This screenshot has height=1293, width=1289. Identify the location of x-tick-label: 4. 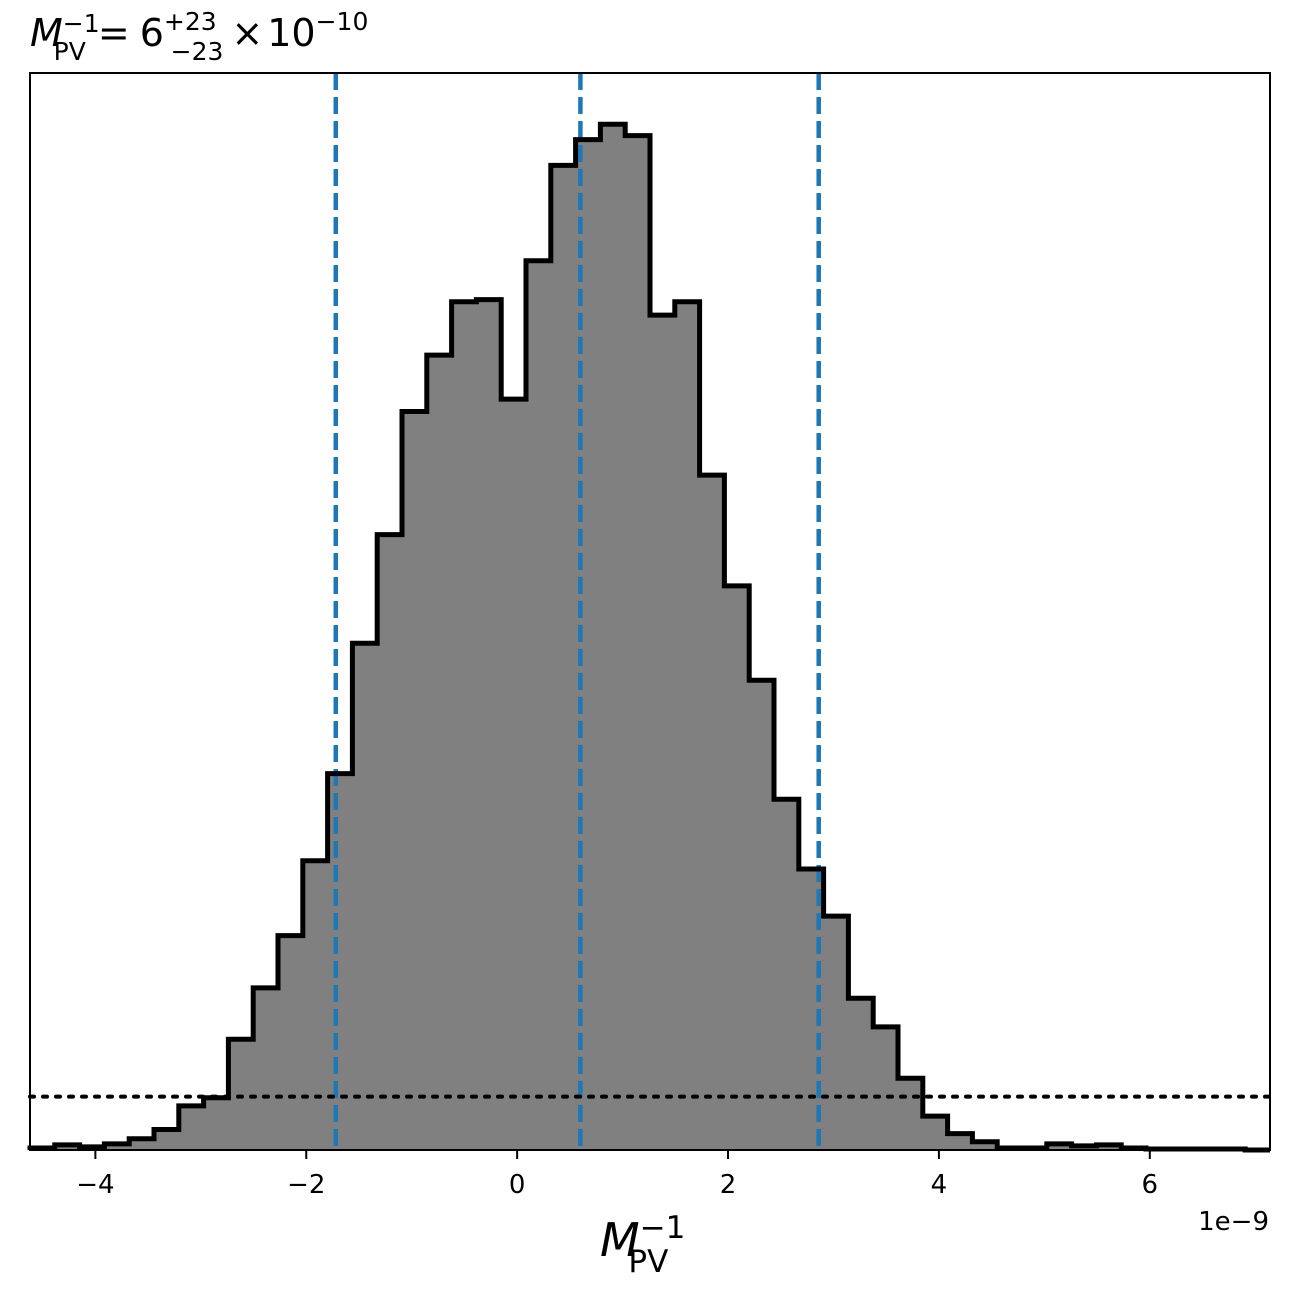
(939, 1185).